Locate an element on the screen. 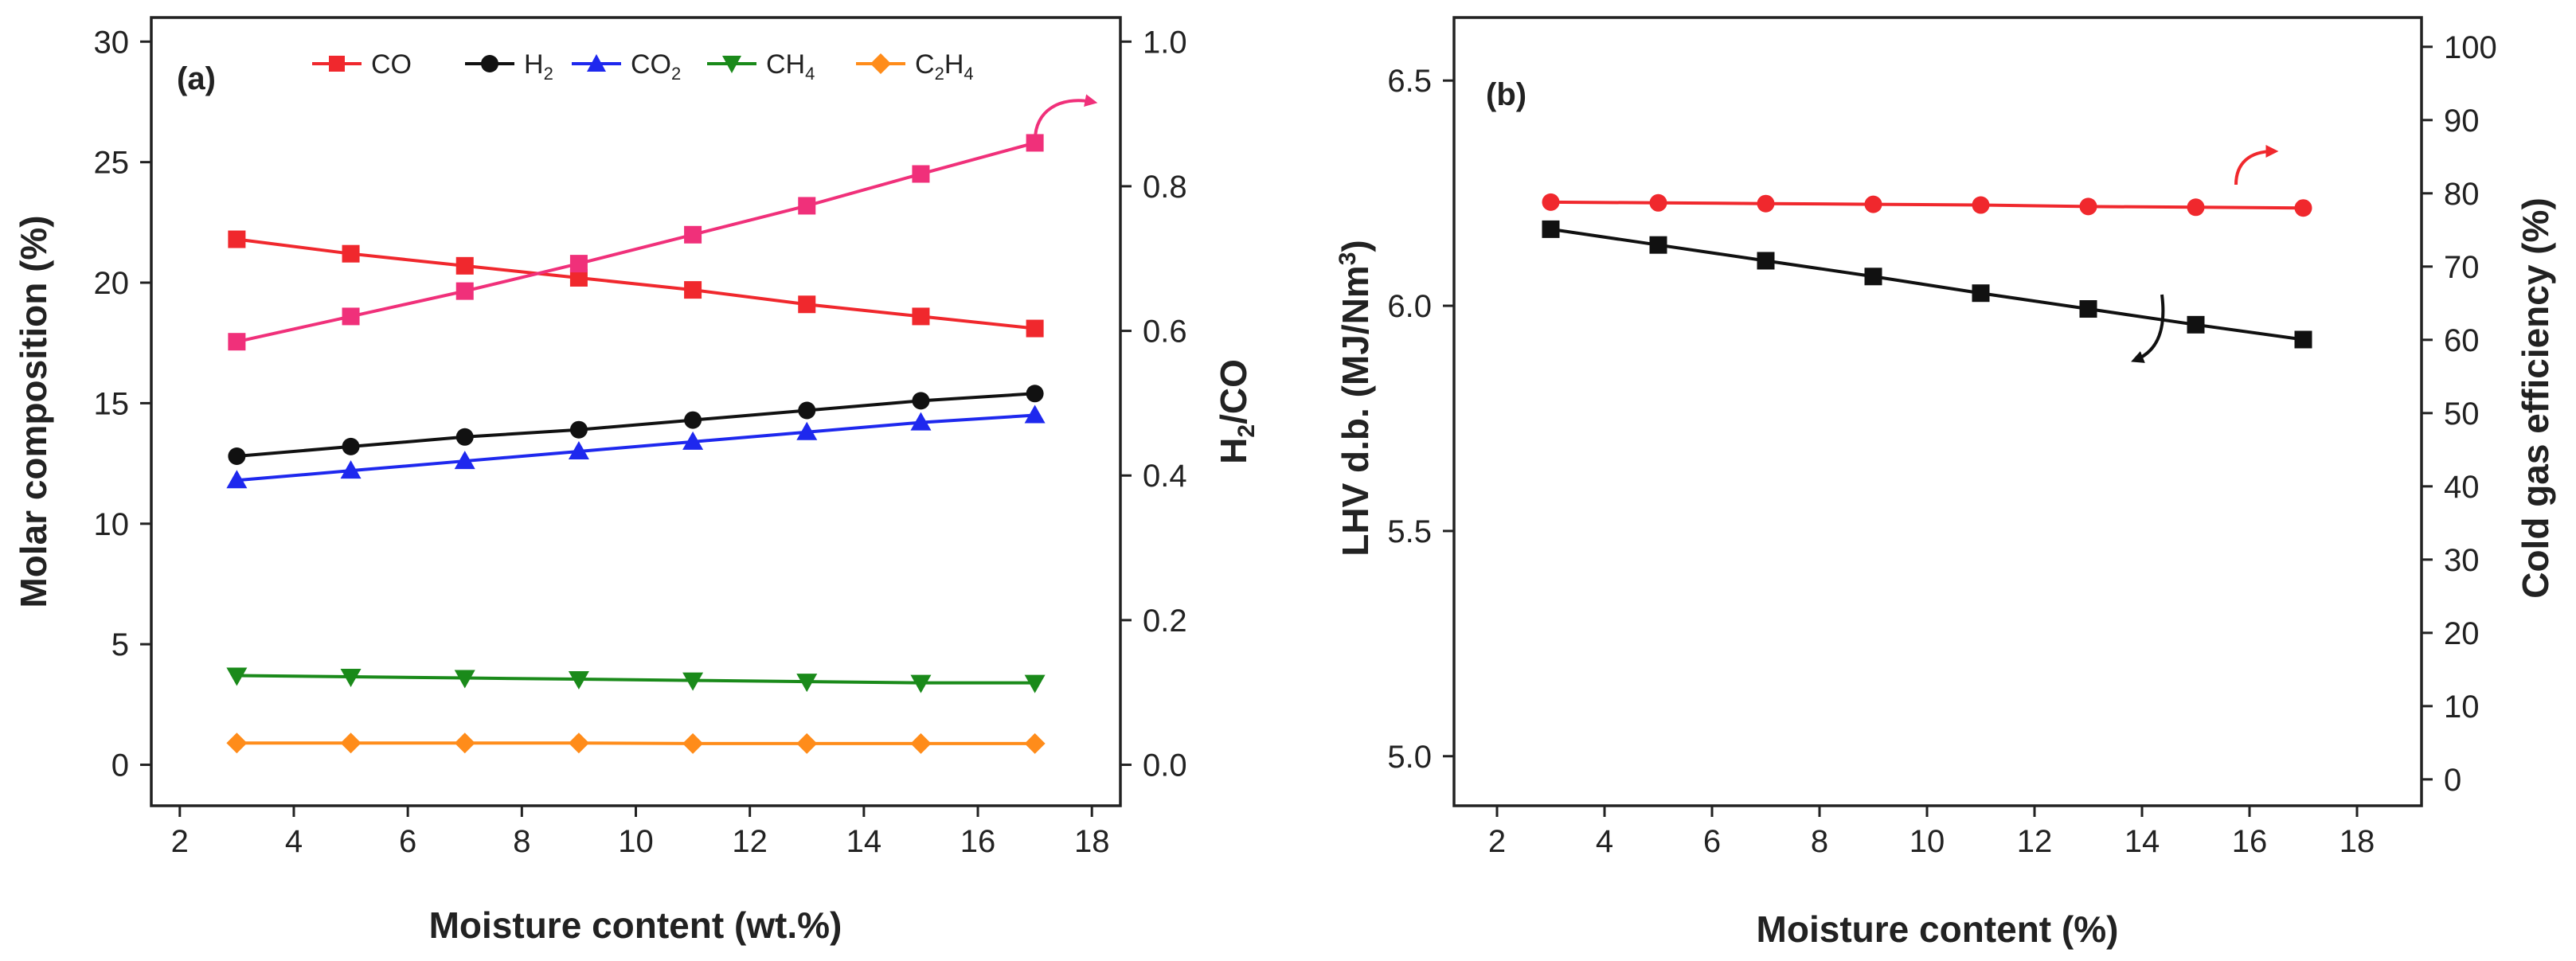 This screenshot has width=2576, height=961. y2-tick-label: 50 is located at coordinates (2462, 414).